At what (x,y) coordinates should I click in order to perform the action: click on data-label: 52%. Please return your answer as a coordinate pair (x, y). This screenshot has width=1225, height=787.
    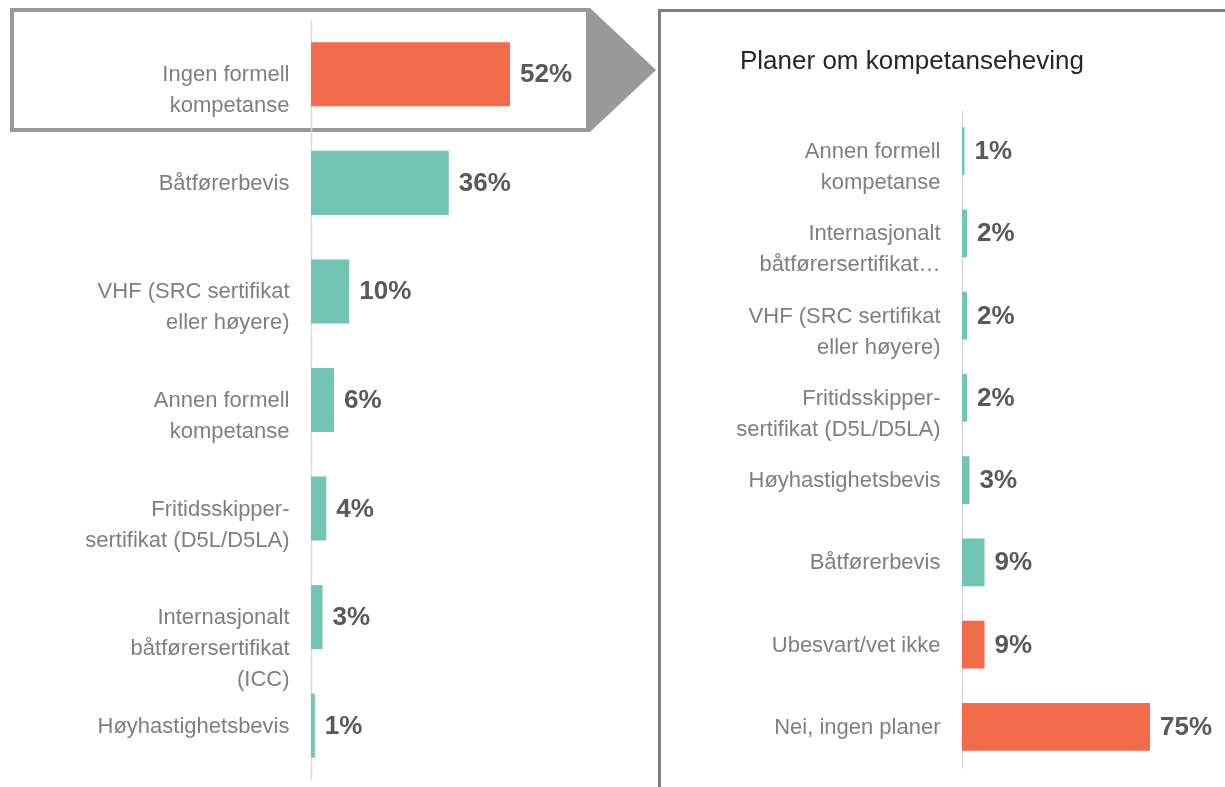
    Looking at the image, I should click on (546, 73).